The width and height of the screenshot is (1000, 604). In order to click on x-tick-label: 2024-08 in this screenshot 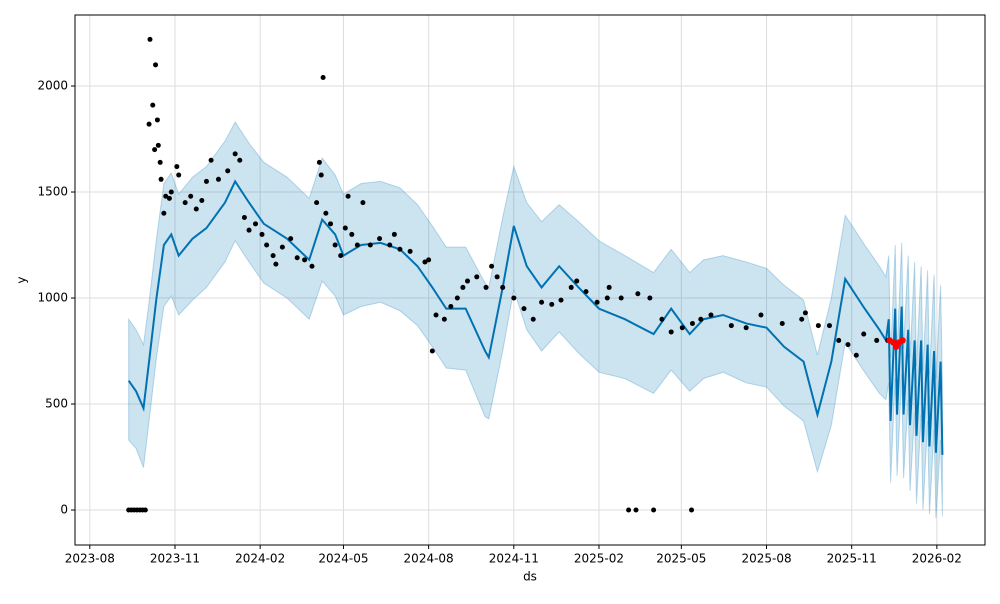, I will do `click(429, 559)`.